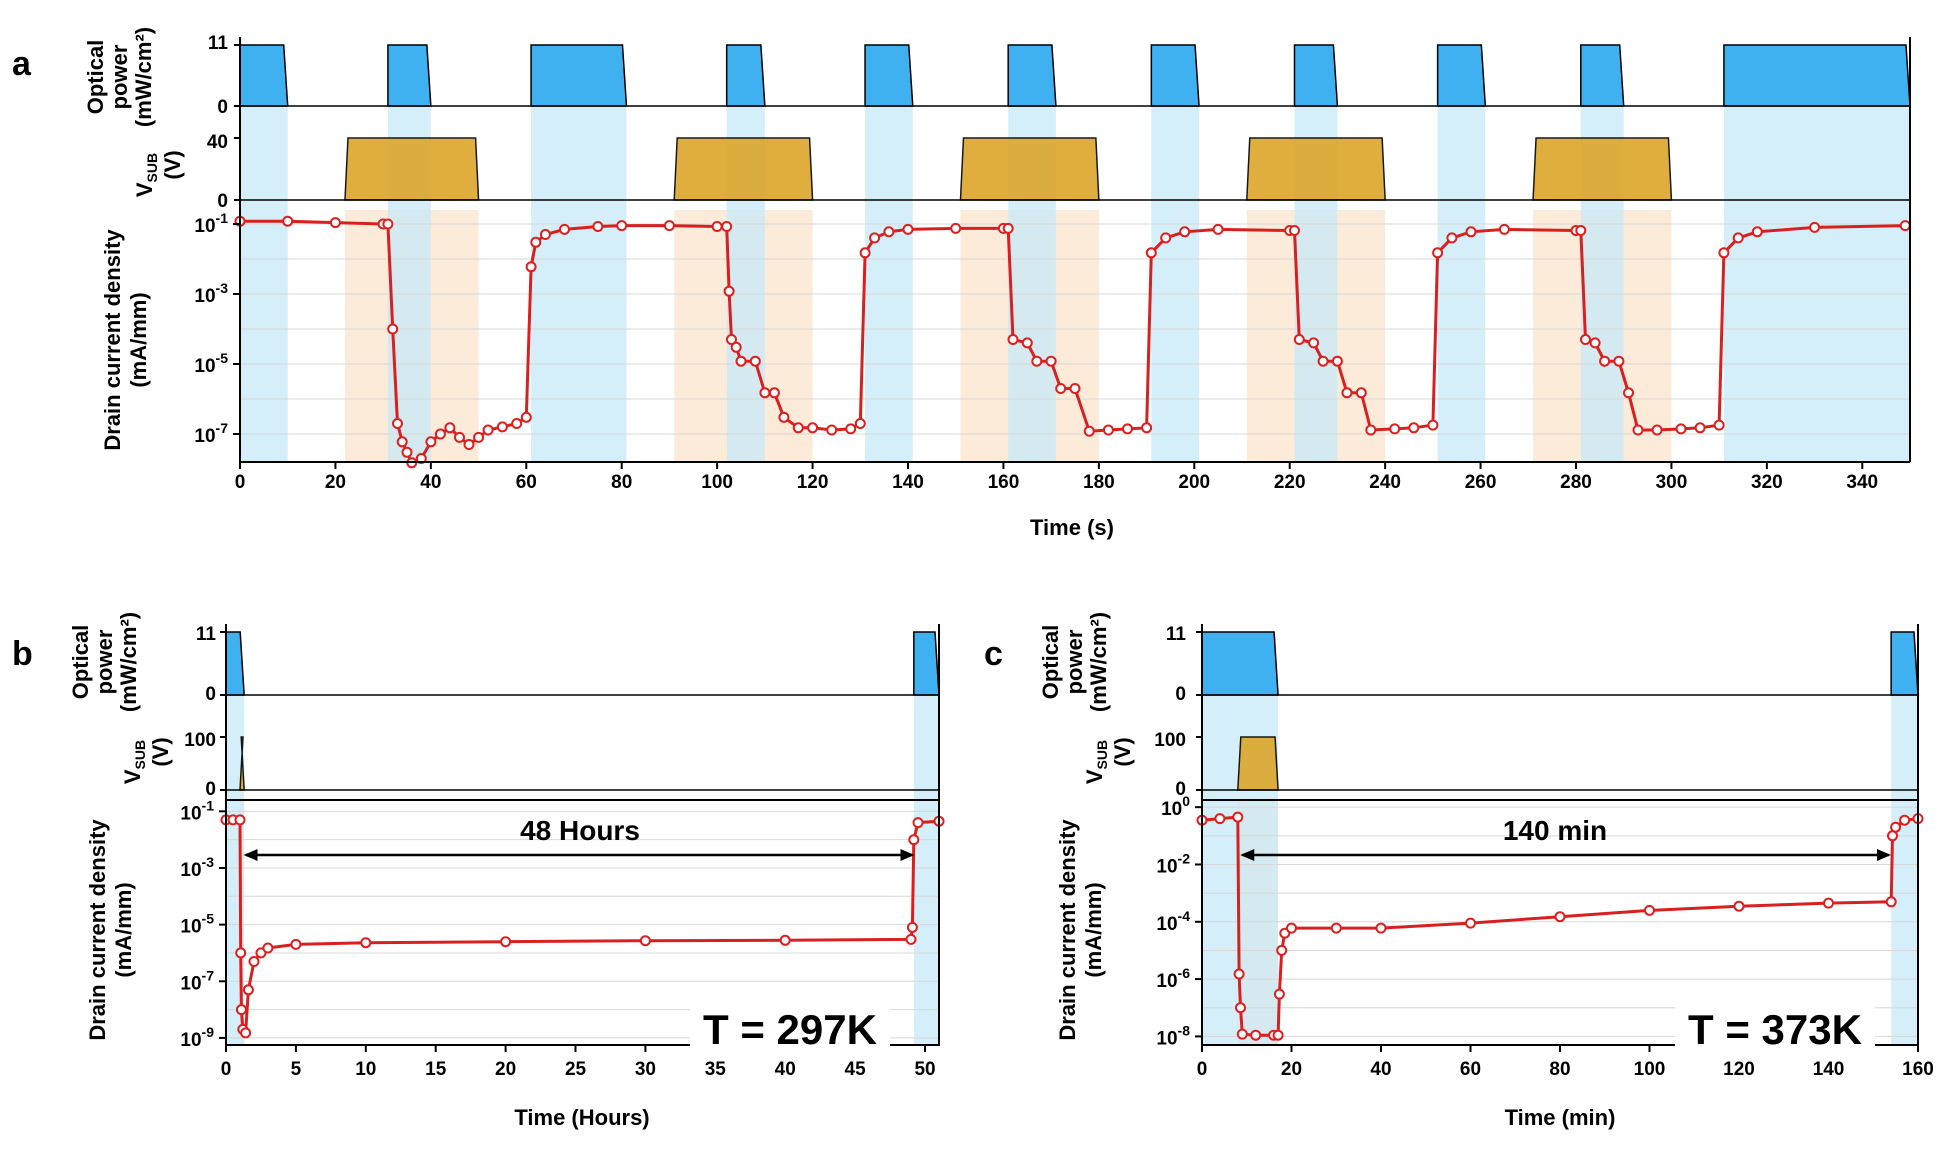 This screenshot has height=1154, width=1948. I want to click on c-optical-ytick-0: 0, so click(1180, 694).